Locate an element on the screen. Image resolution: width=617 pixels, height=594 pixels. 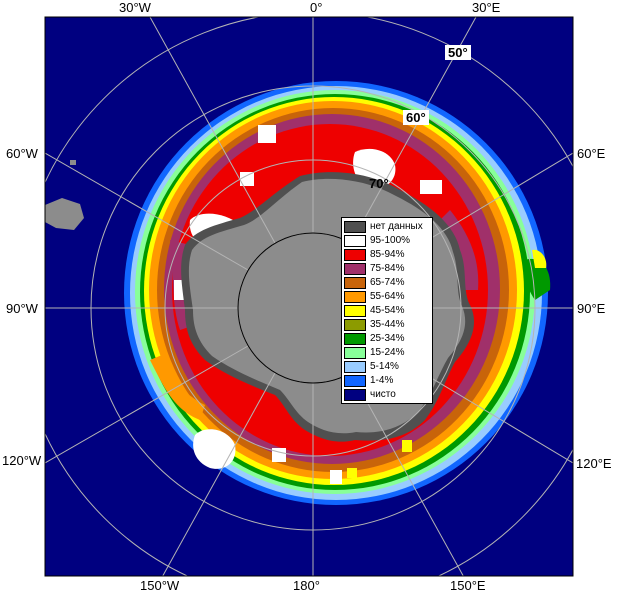
legend-label: 45-54% is located at coordinates (387, 310).